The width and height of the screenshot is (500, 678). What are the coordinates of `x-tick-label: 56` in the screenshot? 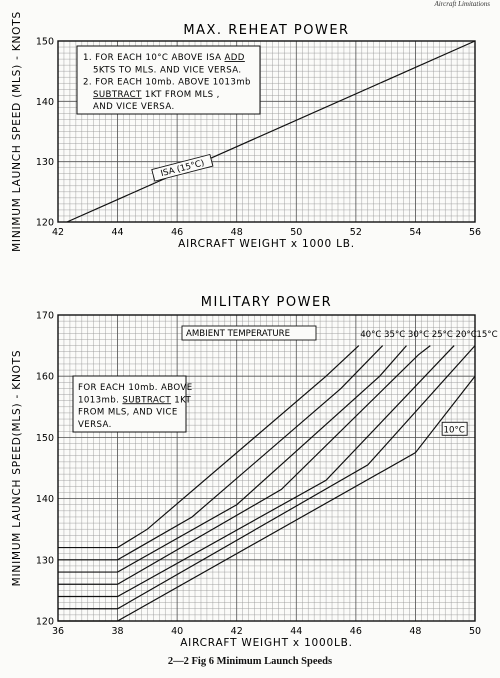 It's located at (475, 232).